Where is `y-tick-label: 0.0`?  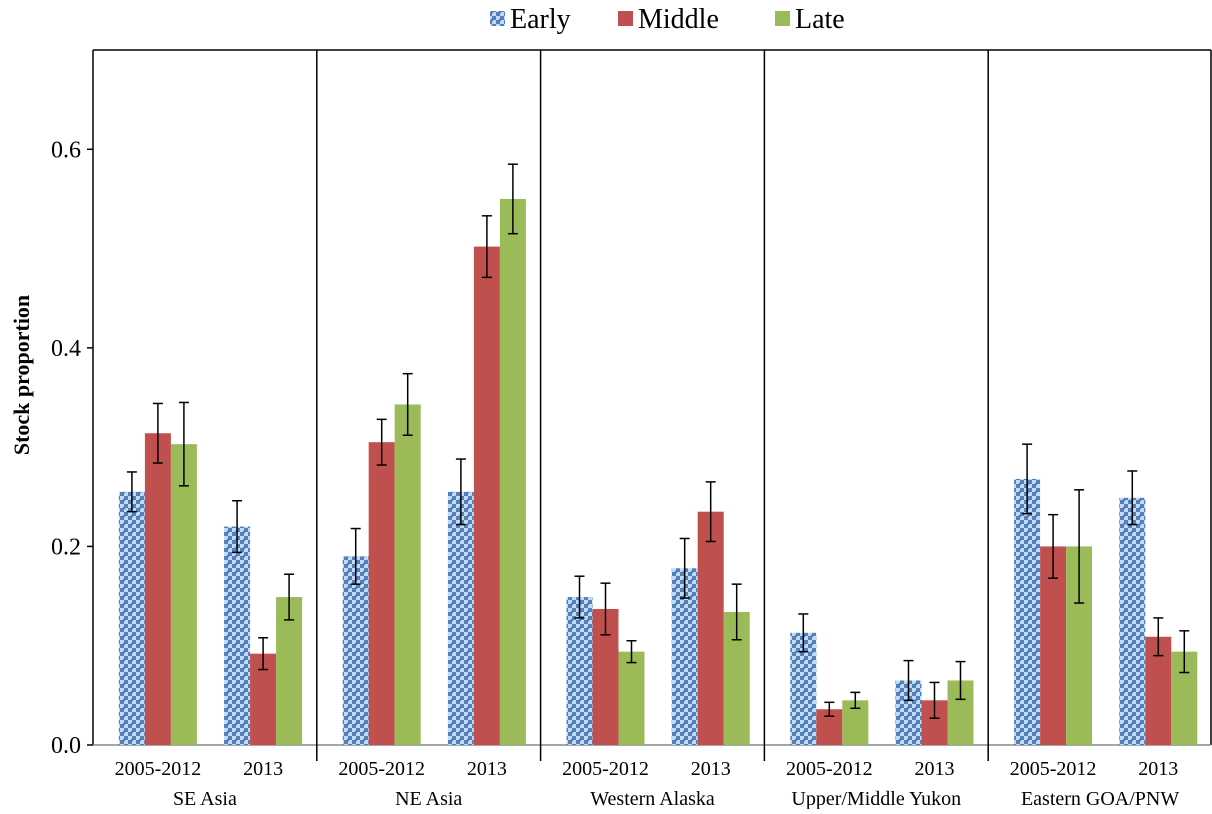 y-tick-label: 0.0 is located at coordinates (66, 746).